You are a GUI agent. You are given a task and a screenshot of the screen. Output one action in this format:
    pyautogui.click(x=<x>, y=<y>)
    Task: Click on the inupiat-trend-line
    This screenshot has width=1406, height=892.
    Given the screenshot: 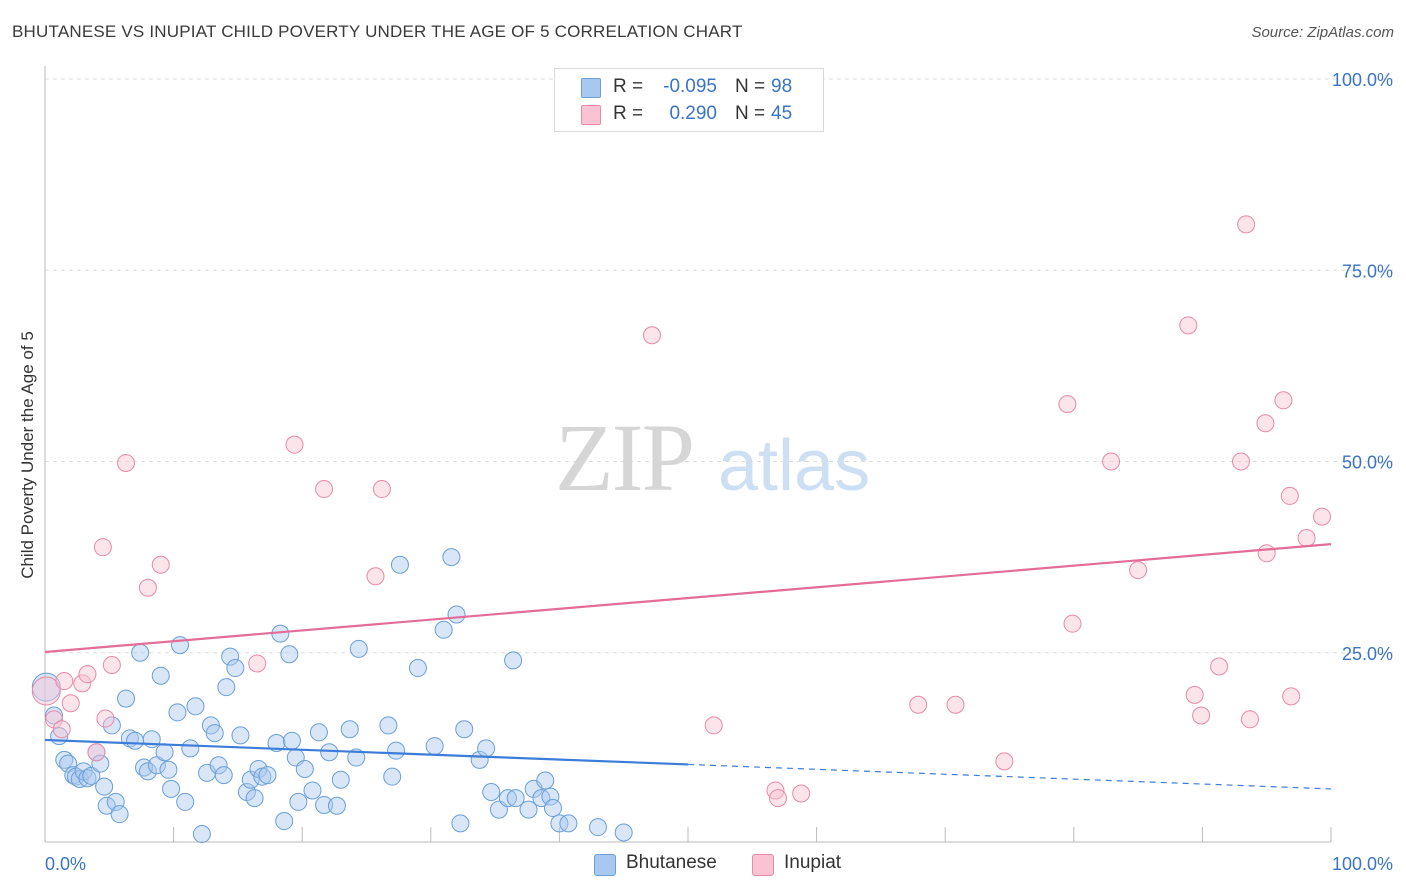 What is the action you would take?
    pyautogui.click(x=688, y=598)
    